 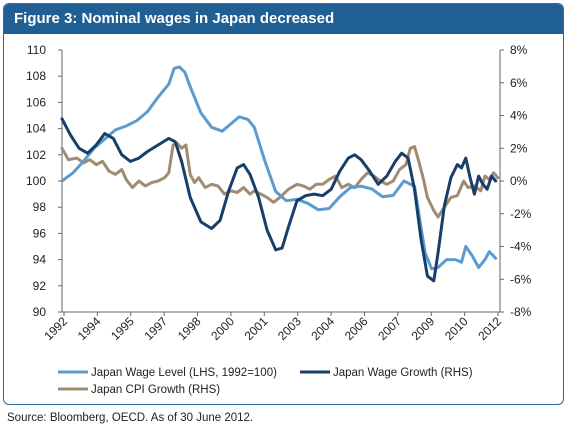 I want to click on x-tick-label: 2003, so click(x=289, y=328).